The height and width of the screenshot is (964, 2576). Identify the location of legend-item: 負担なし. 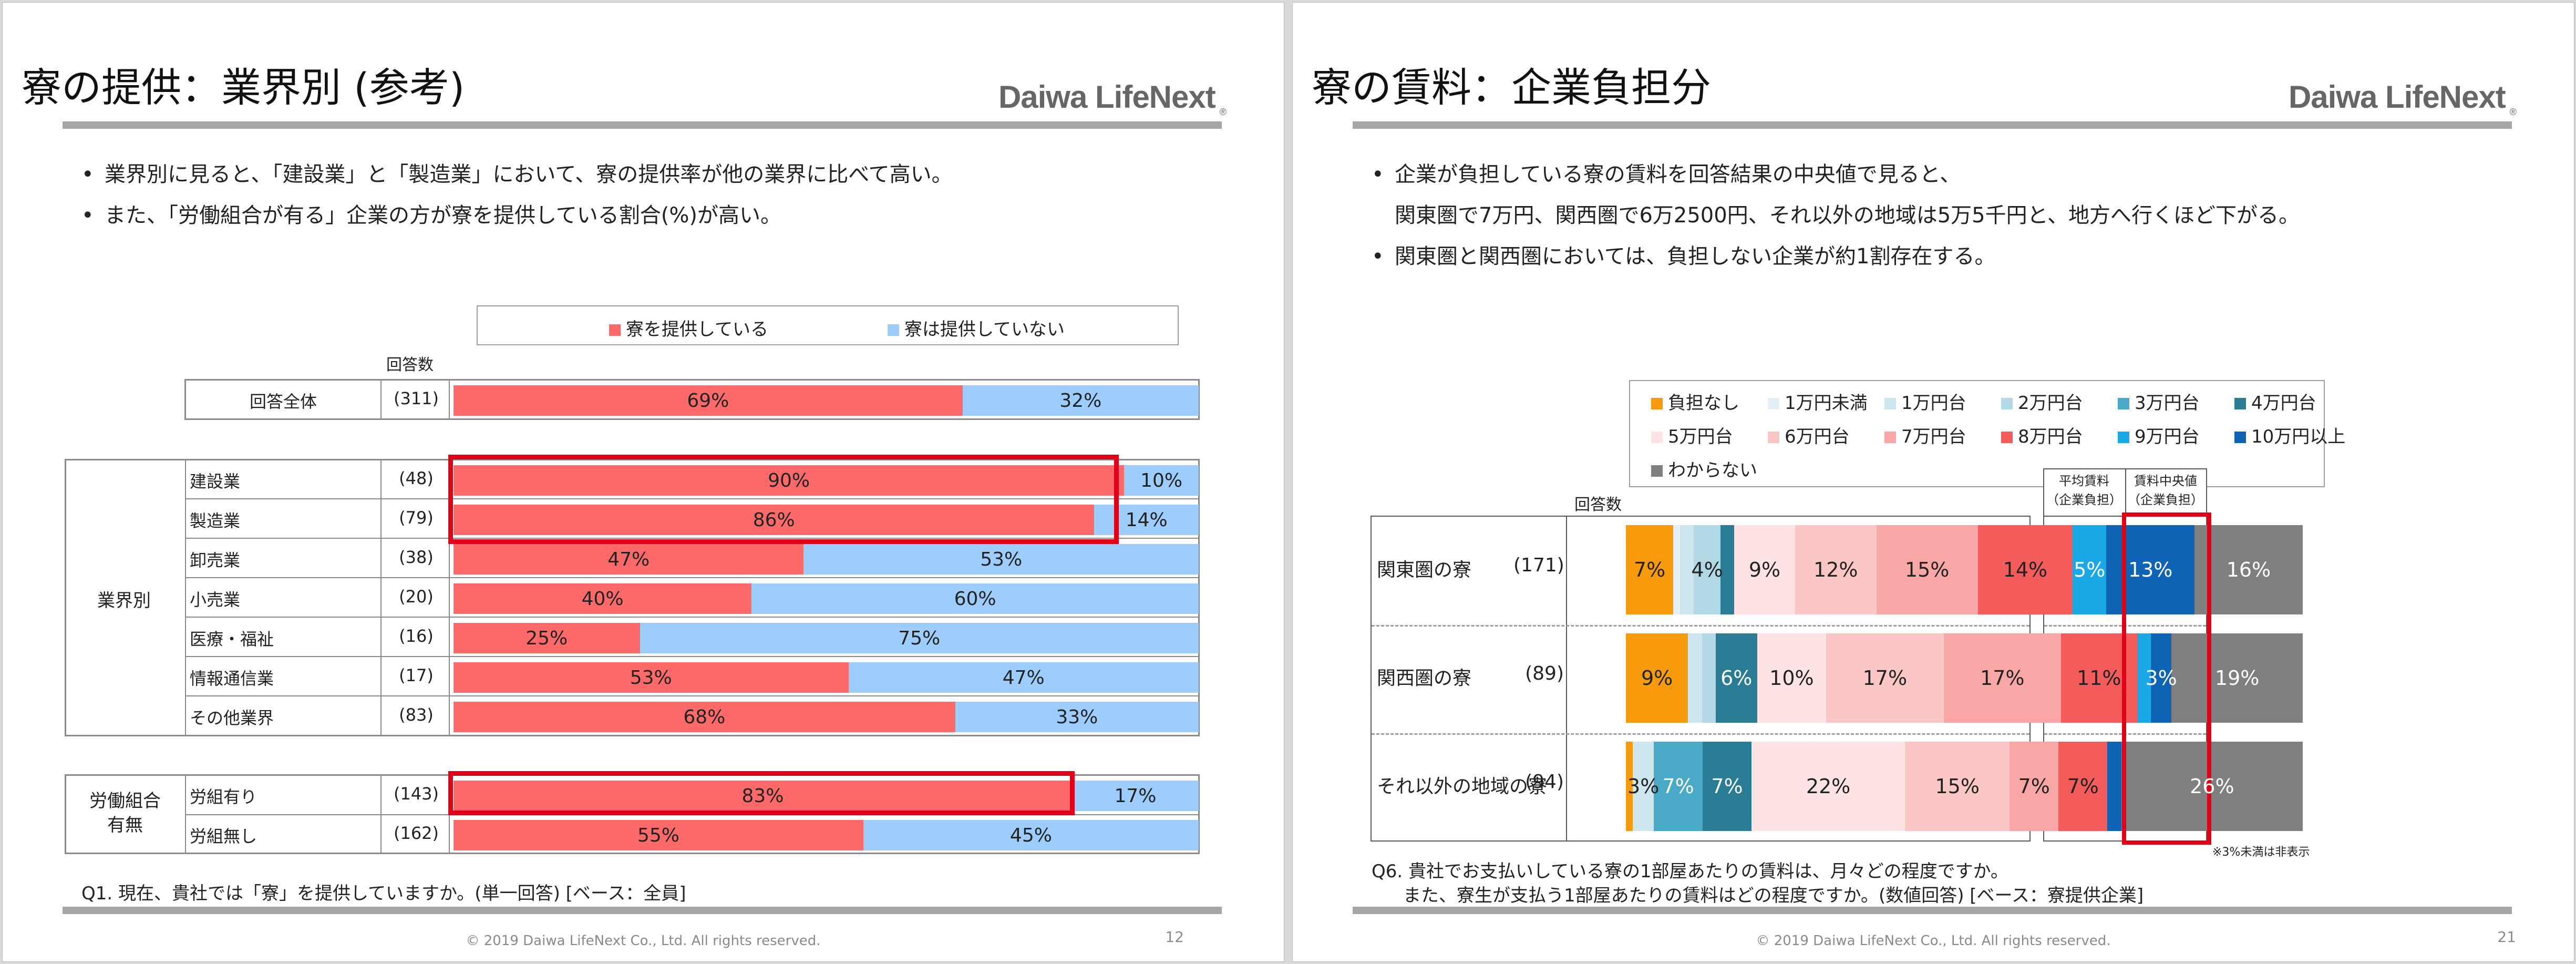
(1695, 401).